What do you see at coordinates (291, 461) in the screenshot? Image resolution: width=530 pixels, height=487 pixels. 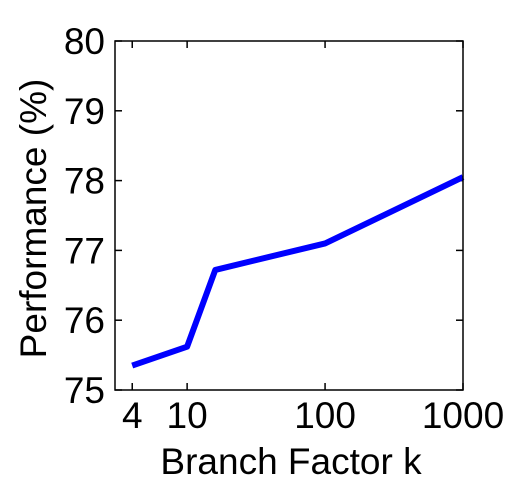 I see `x-axis-label: Branch Factor k` at bounding box center [291, 461].